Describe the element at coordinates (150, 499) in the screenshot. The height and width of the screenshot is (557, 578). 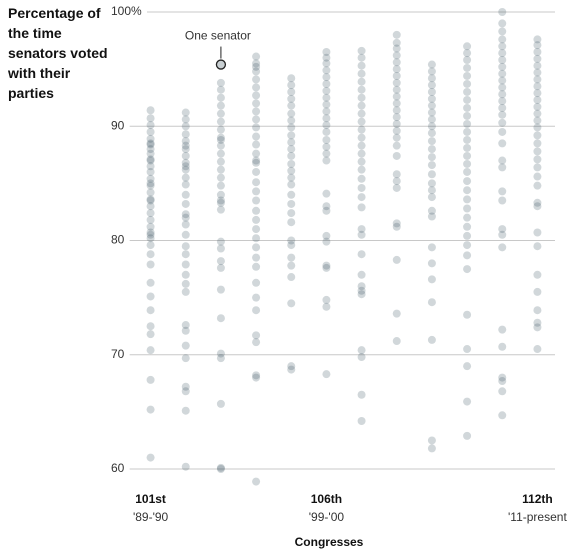
I see `x-tick-label: 101st` at that location.